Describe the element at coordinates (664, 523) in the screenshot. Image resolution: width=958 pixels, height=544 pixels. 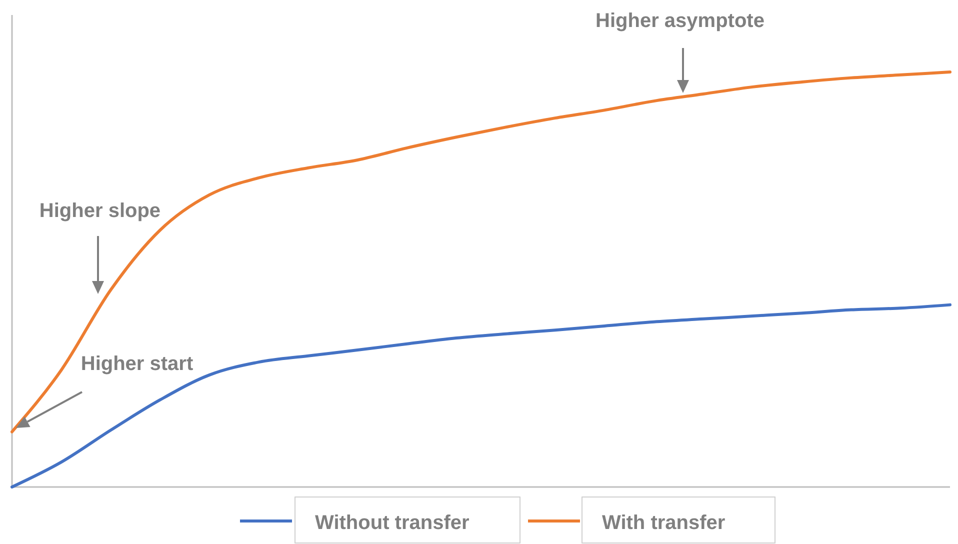
I see `legend-label: With transfer` at that location.